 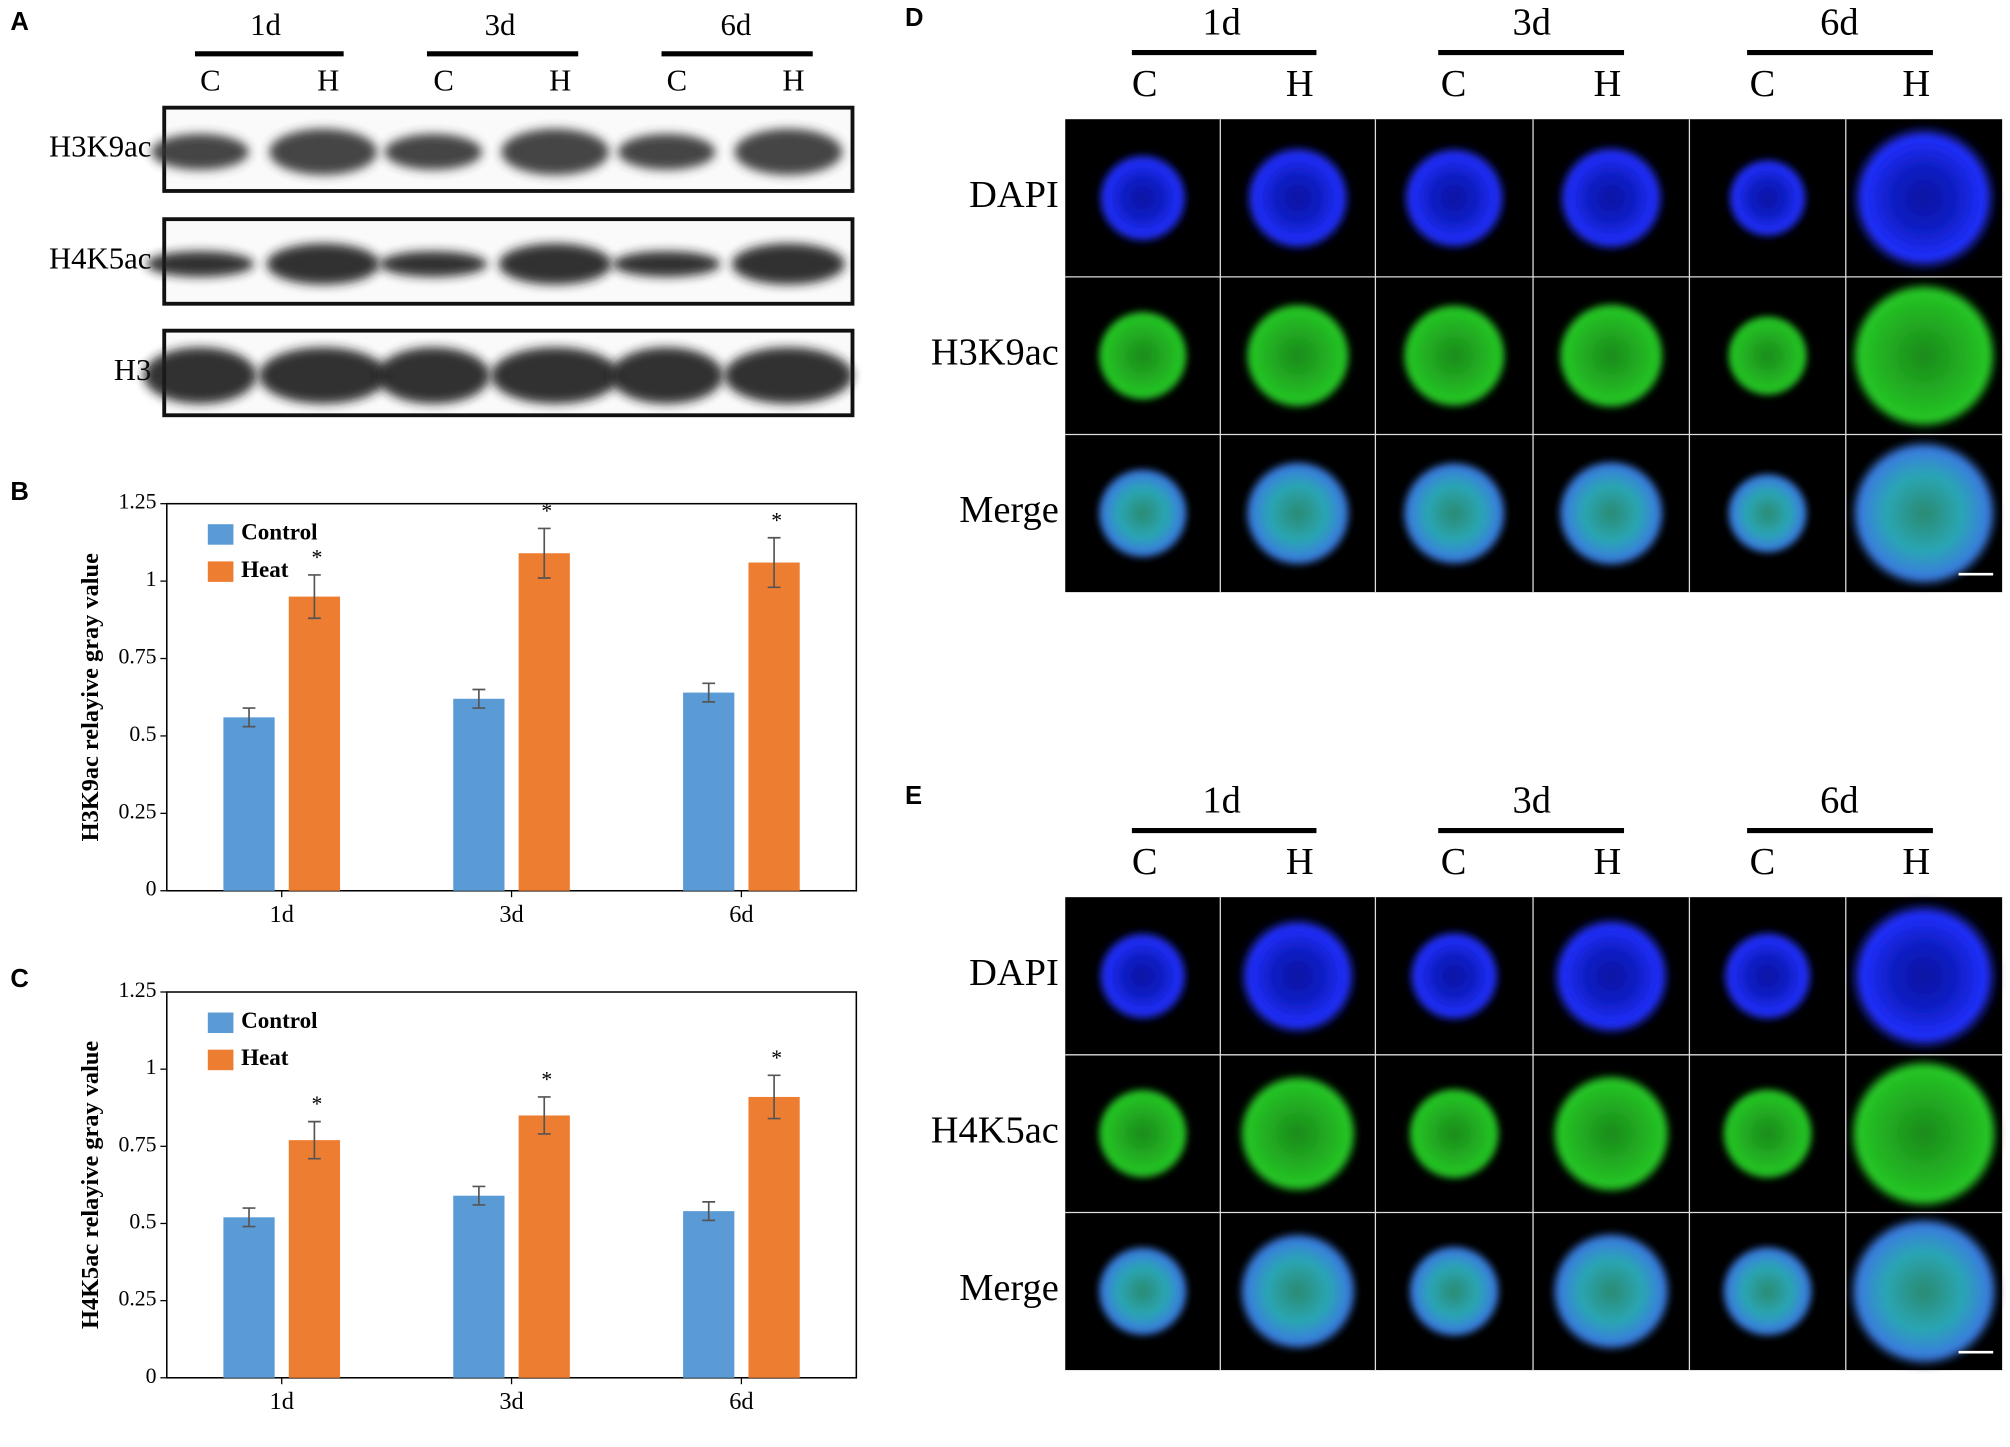 What do you see at coordinates (142, 734) in the screenshot?
I see `y-tick-label: 0.5` at bounding box center [142, 734].